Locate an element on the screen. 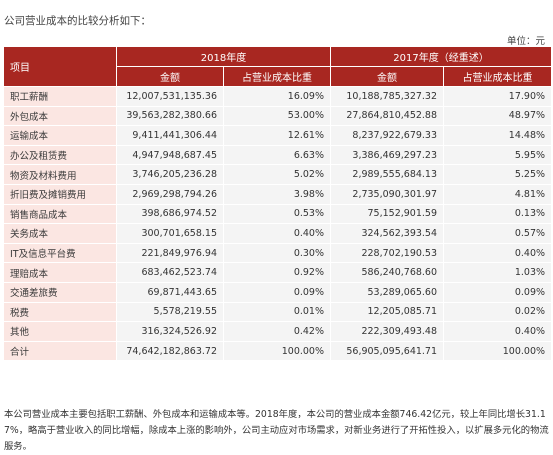 The image size is (553, 455). ratio-2018-cell: 0.92% is located at coordinates (277, 272).